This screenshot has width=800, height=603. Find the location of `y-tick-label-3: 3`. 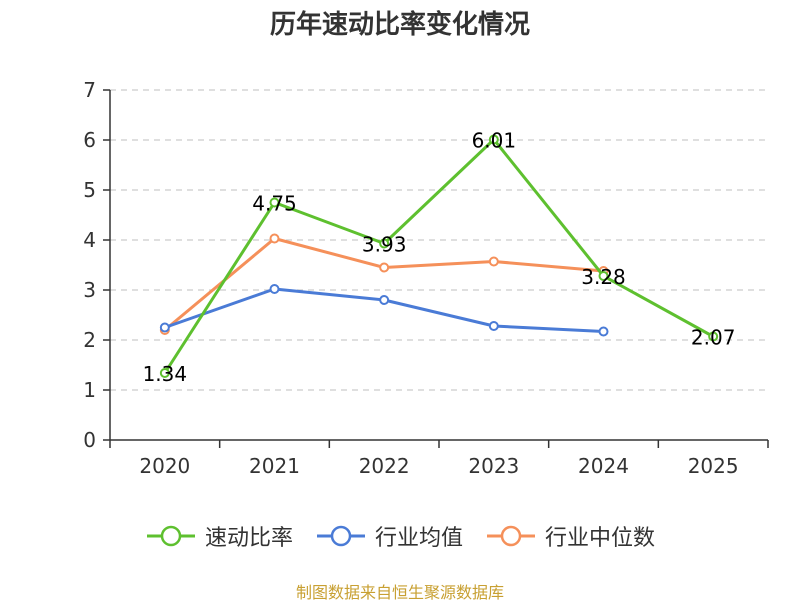

y-tick-label-3: 3 is located at coordinates (89, 290).